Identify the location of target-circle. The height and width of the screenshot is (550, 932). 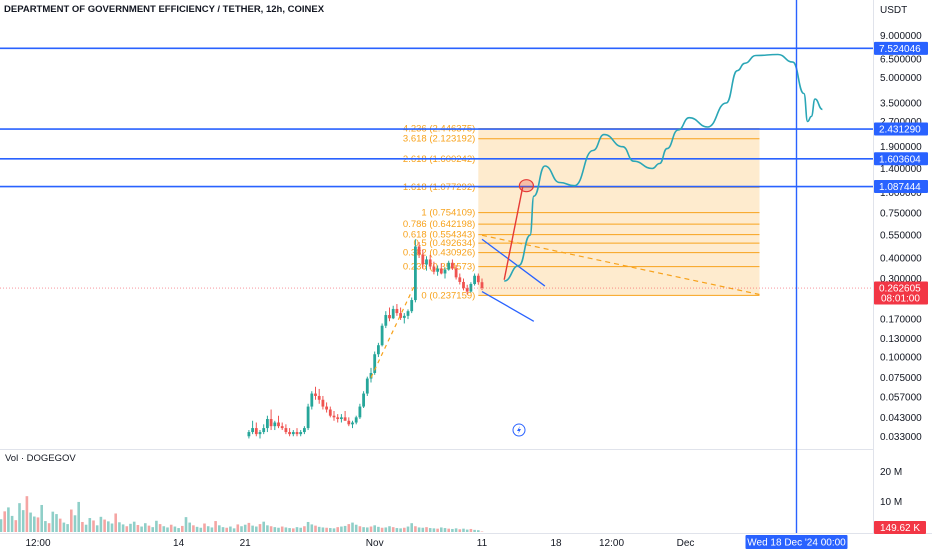
(526, 186).